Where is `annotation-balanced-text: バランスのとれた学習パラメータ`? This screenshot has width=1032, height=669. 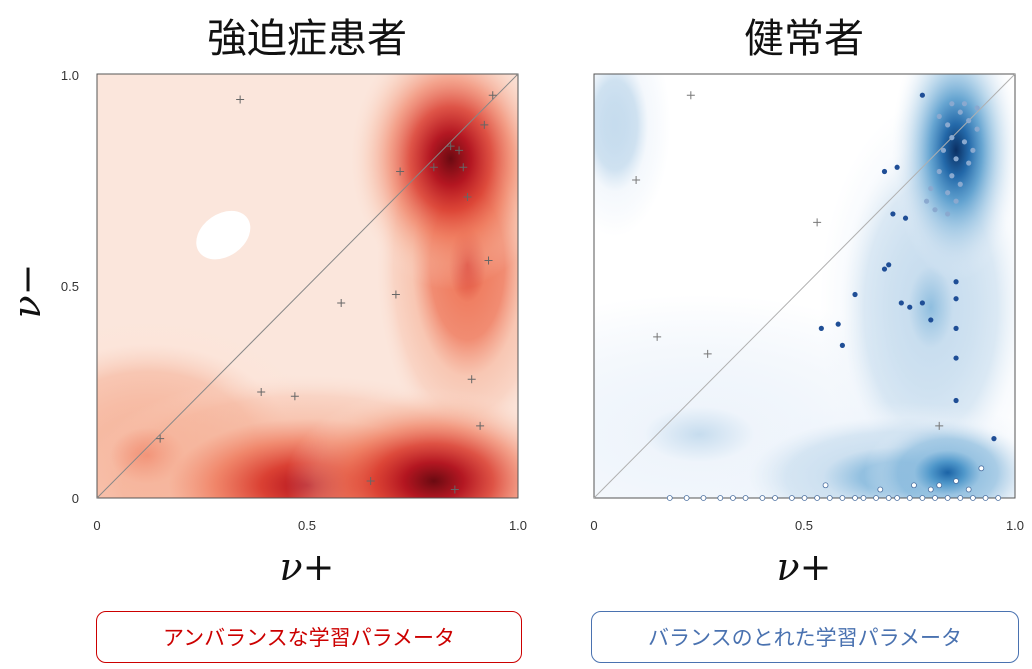
annotation-balanced-text: バランスのとれた学習パラメータ is located at coordinates (805, 638).